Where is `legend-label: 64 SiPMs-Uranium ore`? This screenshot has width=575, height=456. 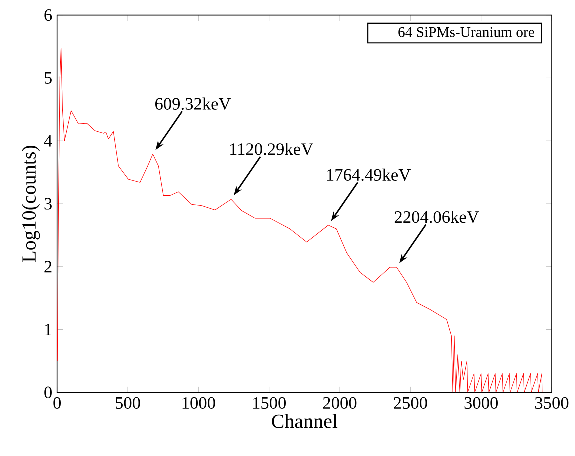
legend-label: 64 SiPMs-Uranium ore is located at coordinates (466, 32).